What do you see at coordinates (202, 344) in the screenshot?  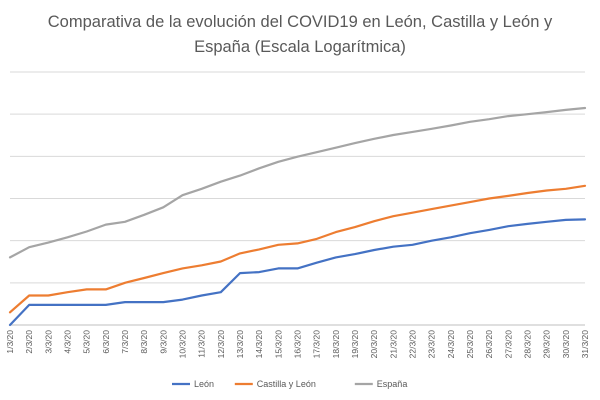 I see `x-tick-label: 11/3/20` at bounding box center [202, 344].